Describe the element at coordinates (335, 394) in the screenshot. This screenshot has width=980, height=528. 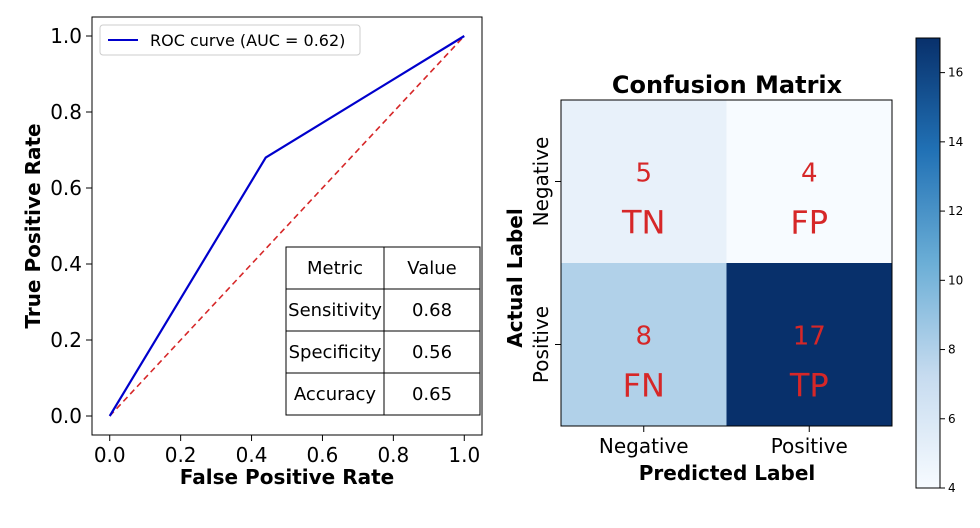
I see `table-cell-metric: Accuracy` at that location.